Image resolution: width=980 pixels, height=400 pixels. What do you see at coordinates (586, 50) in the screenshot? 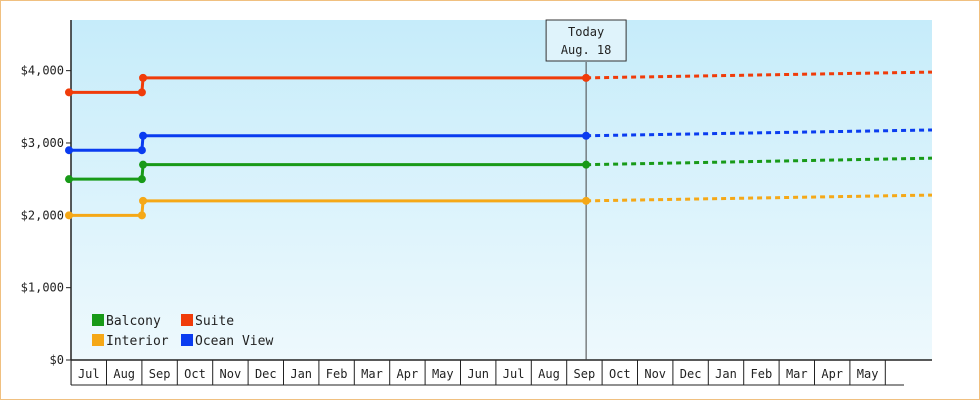
I see `today-date: Aug. 18` at bounding box center [586, 50].